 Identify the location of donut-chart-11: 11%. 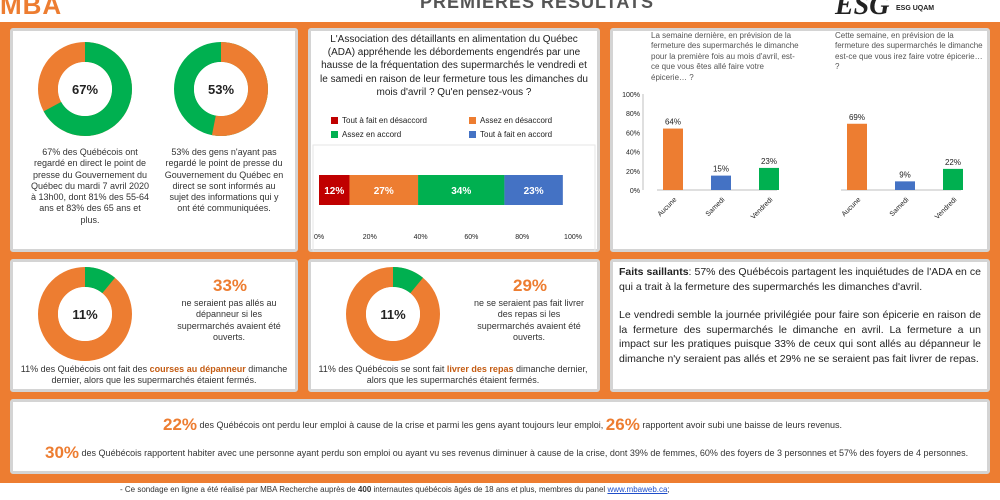
(85, 314).